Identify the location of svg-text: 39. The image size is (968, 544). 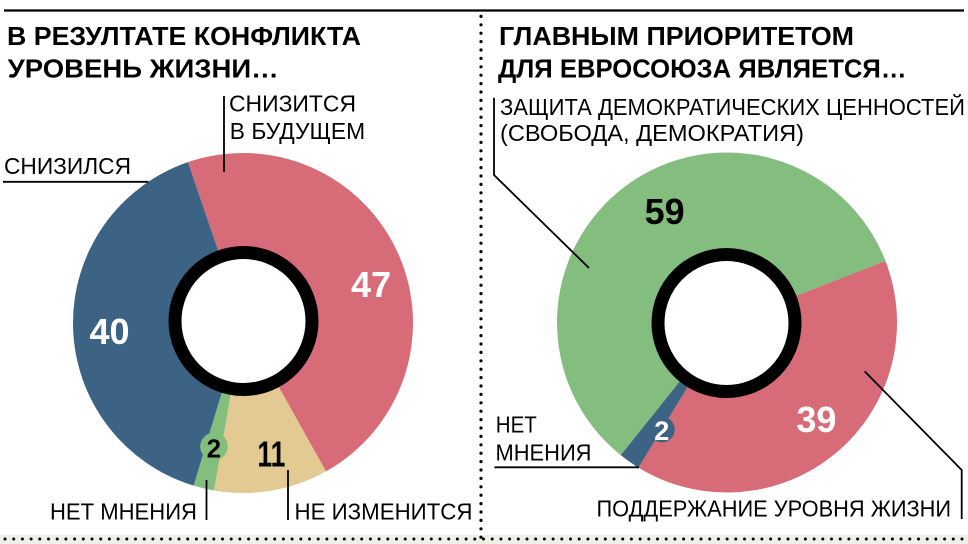
(816, 419).